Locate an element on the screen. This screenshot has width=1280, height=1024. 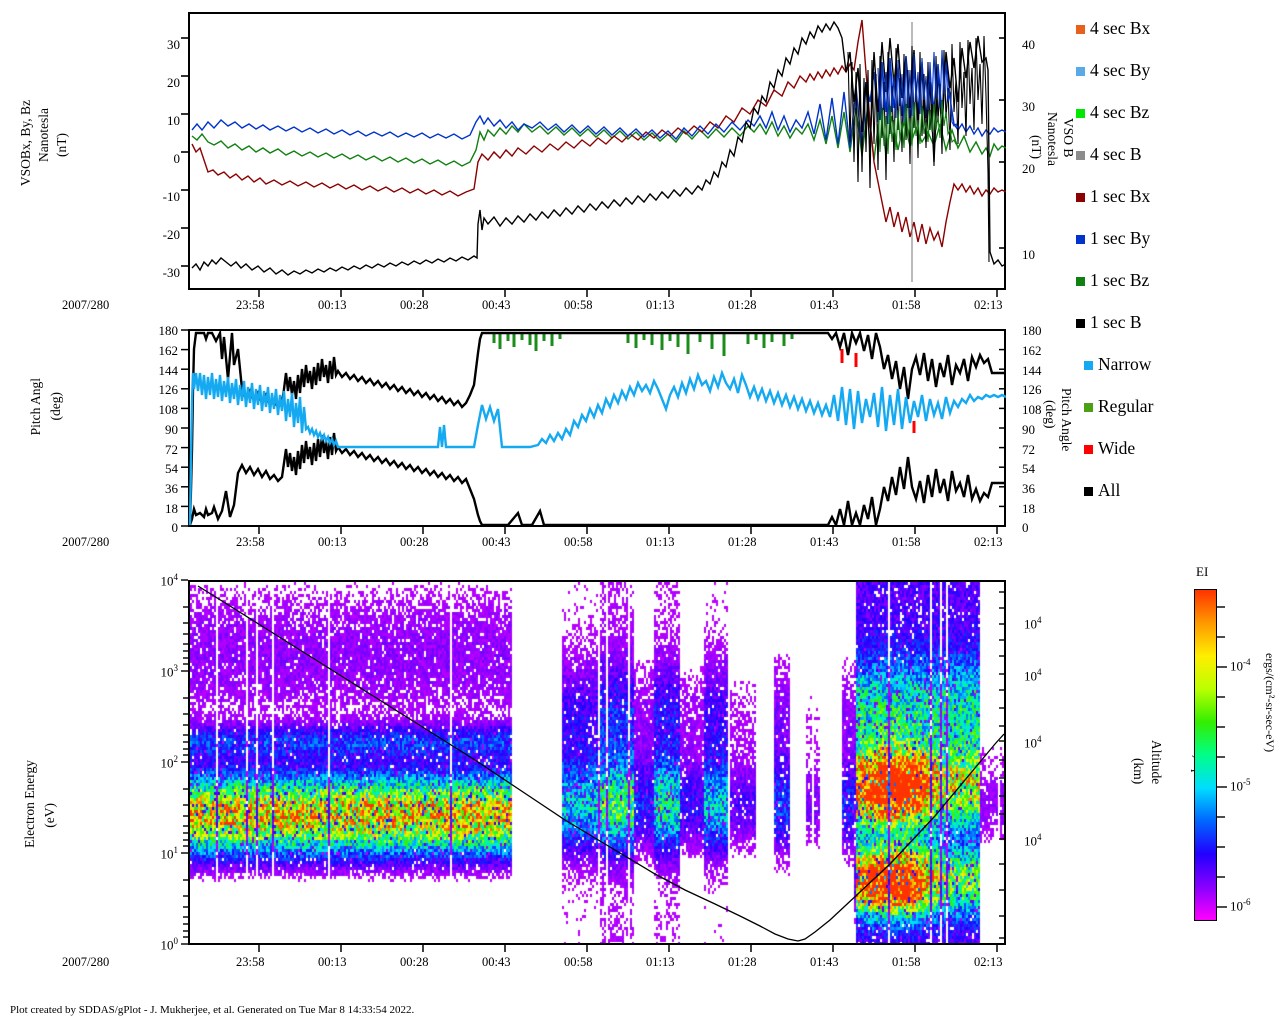
colorbar-tick: 10⁻⁶ is located at coordinates (1240, 905).